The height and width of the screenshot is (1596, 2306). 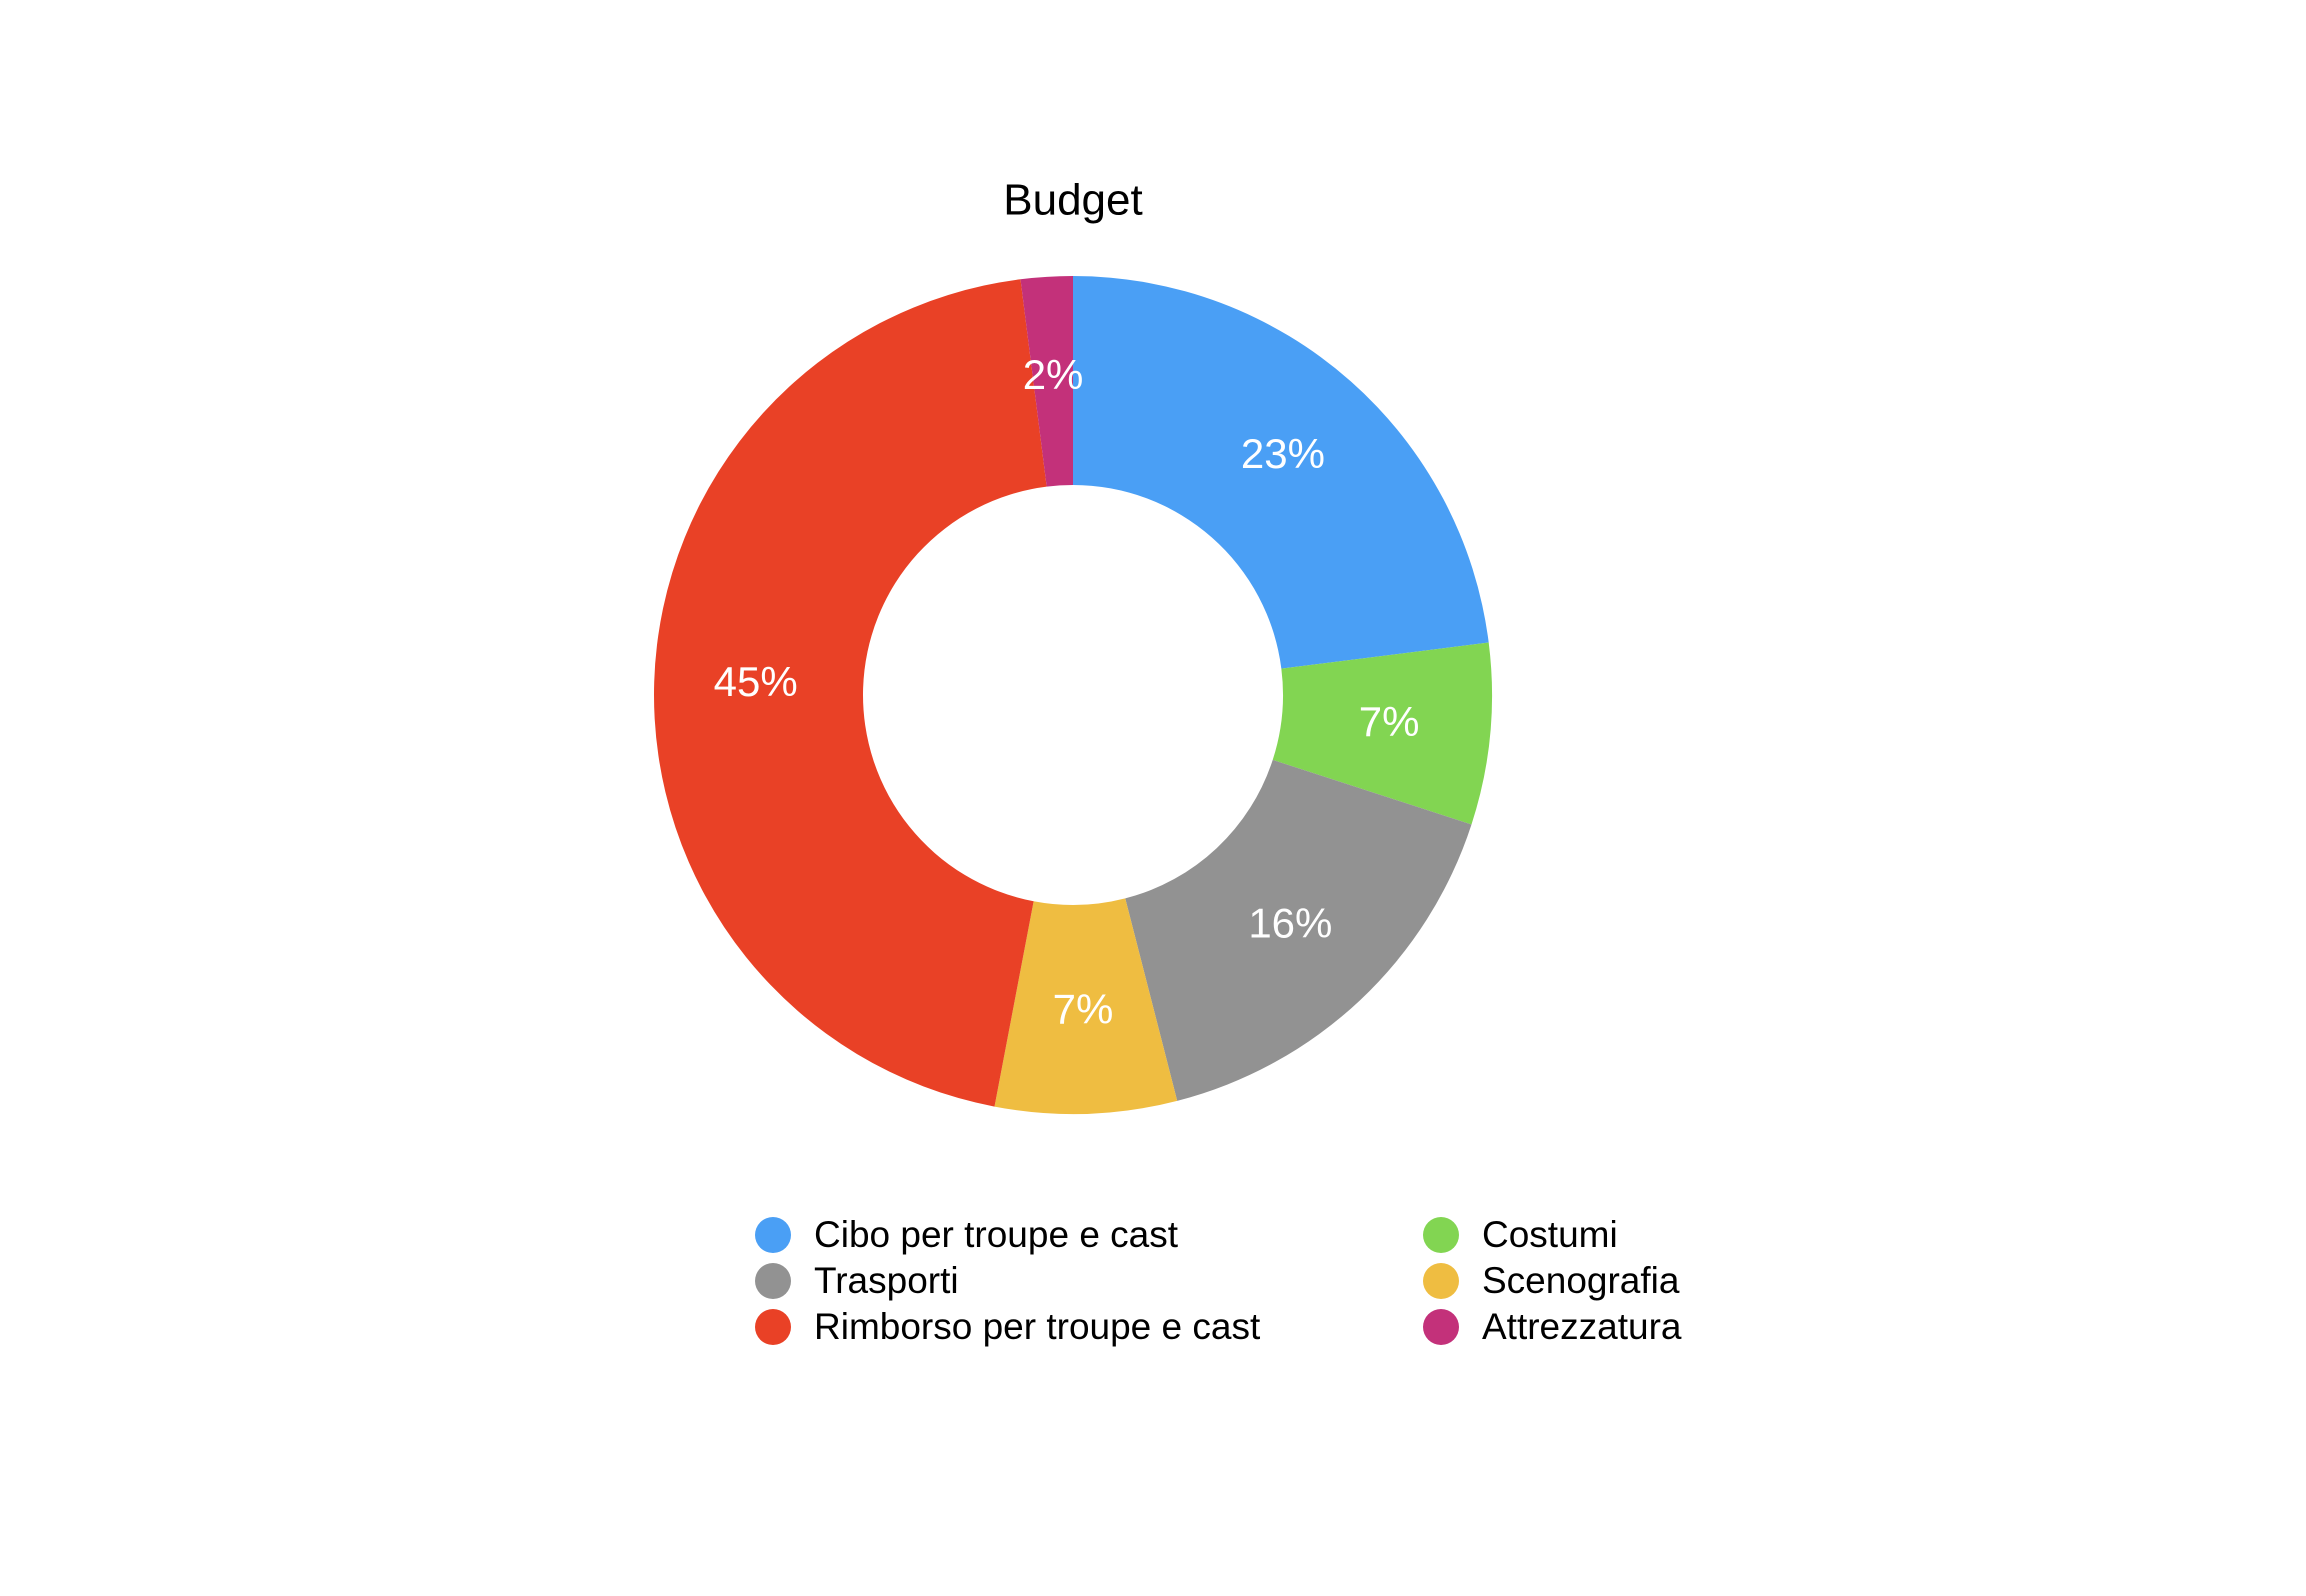 I want to click on legend-label: Scenografia, so click(x=1581, y=1280).